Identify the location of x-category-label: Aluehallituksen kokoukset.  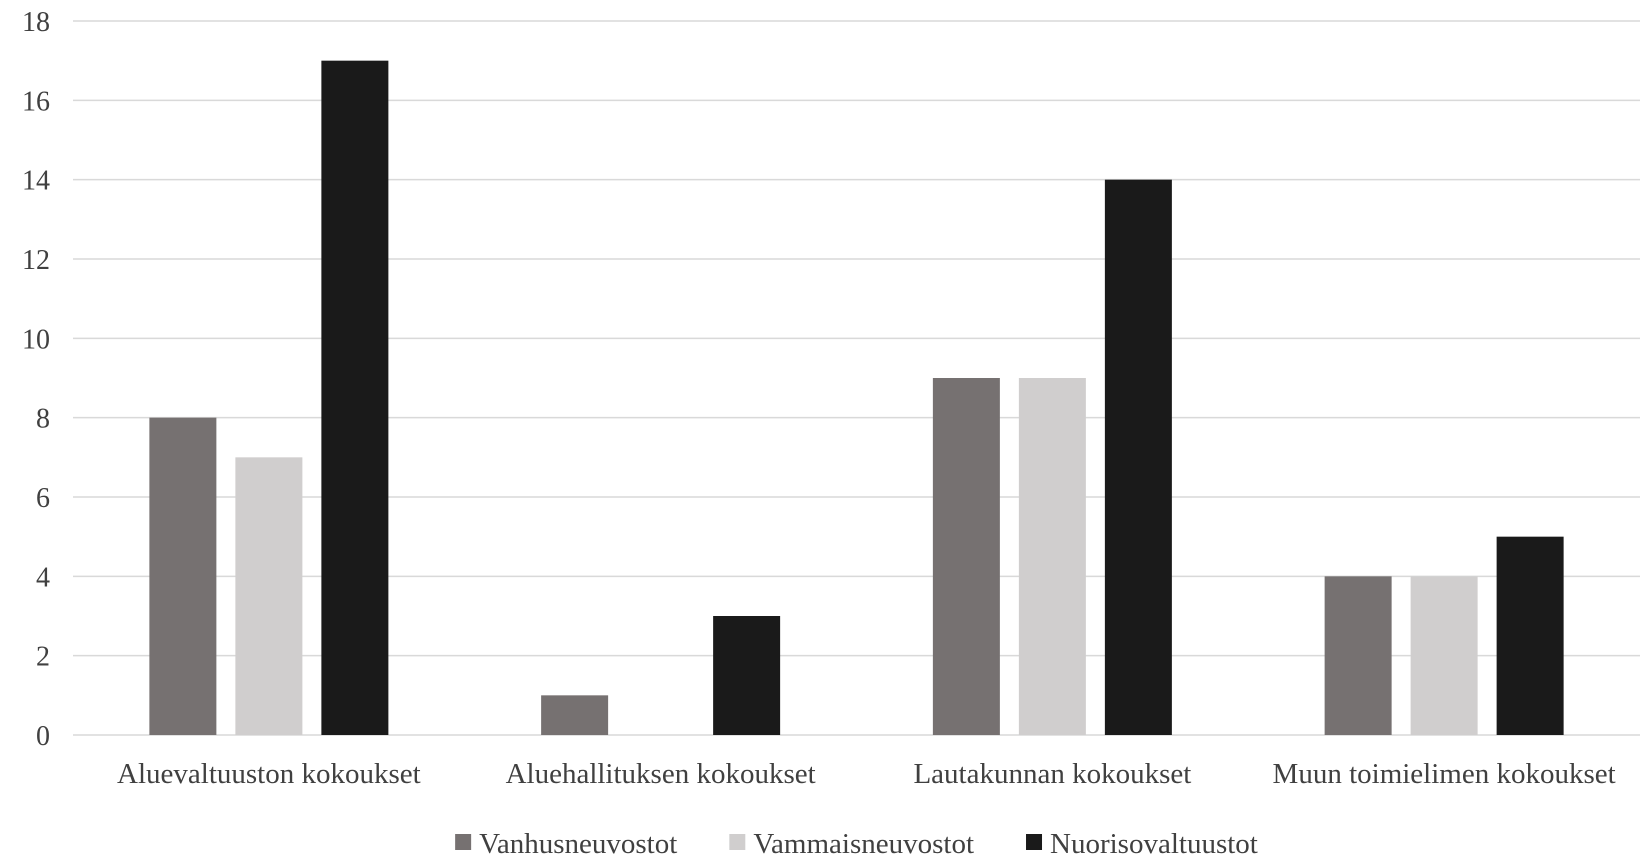
(661, 774).